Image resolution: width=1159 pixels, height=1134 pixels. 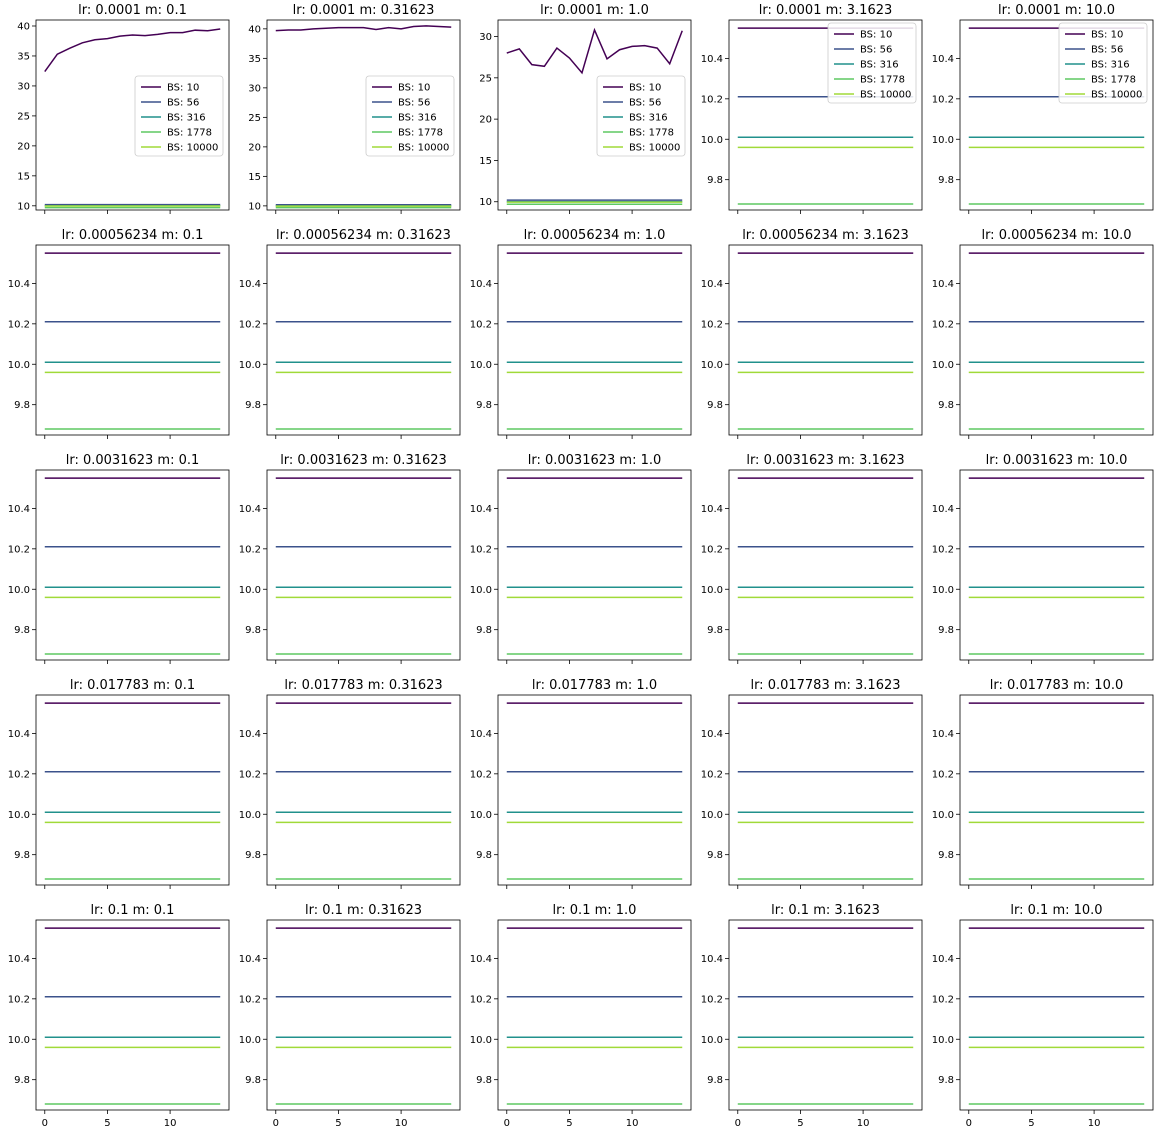 I want to click on subplot-title: lr: 0.0031623 m: 3.1623, so click(x=825, y=460).